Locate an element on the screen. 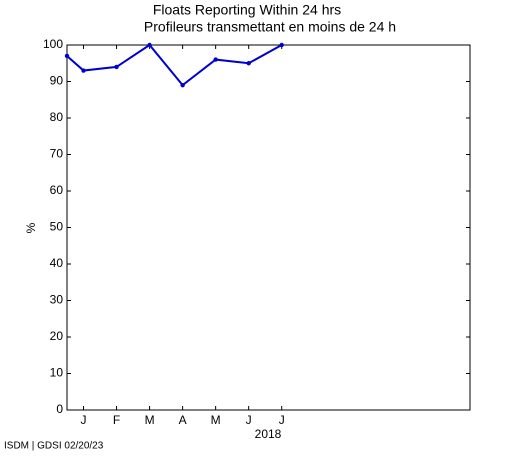  y-tick-label: 100 is located at coordinates (53, 44).